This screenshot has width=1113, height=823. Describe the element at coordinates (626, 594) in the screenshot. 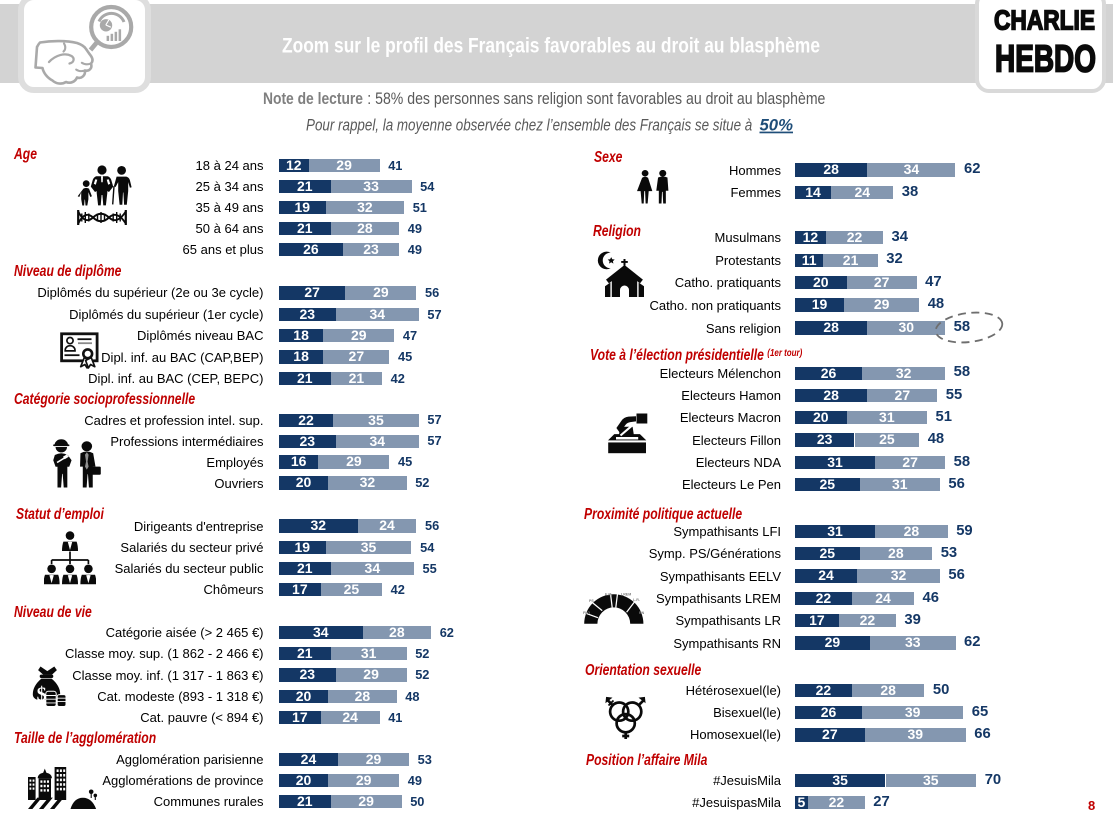

I see `svg-text: LREM` at that location.